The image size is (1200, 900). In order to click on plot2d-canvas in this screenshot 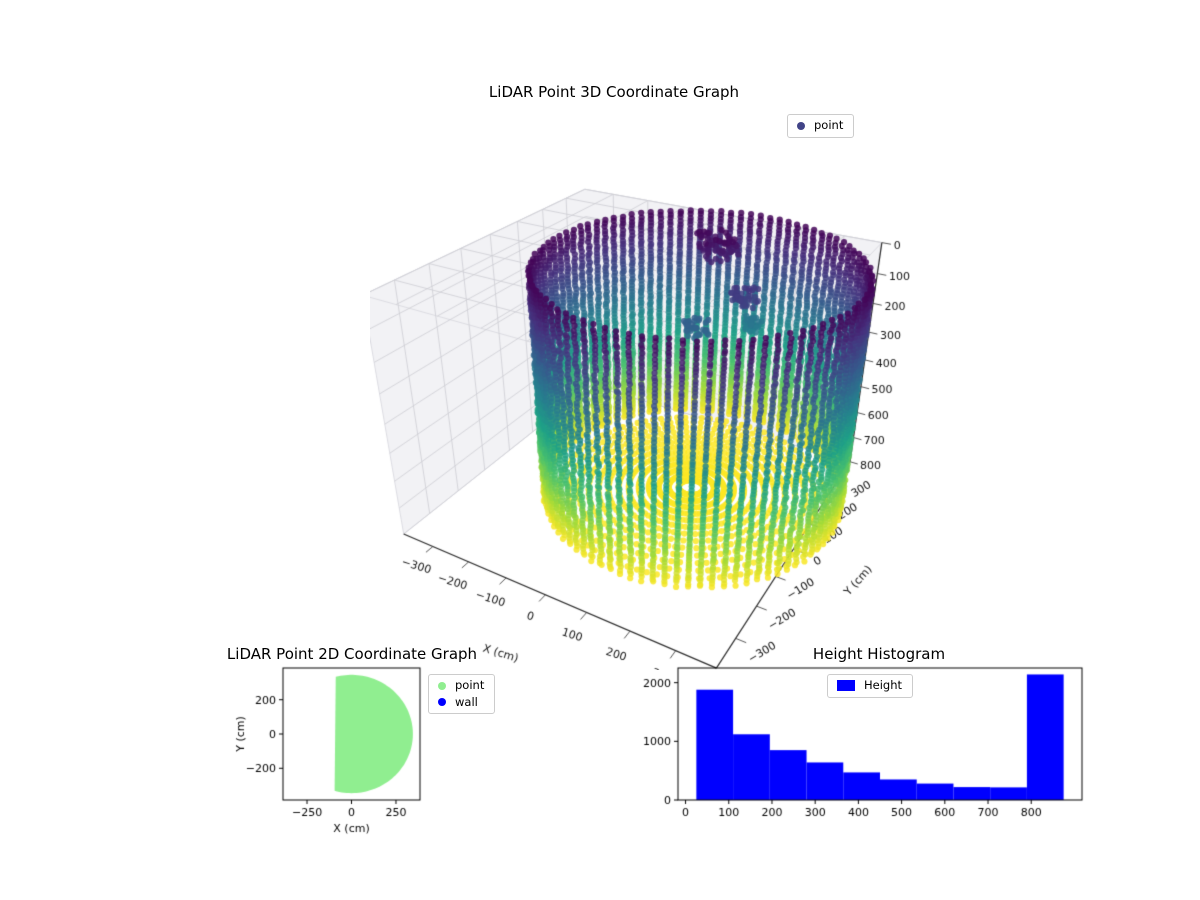, I will do `click(335, 750)`.